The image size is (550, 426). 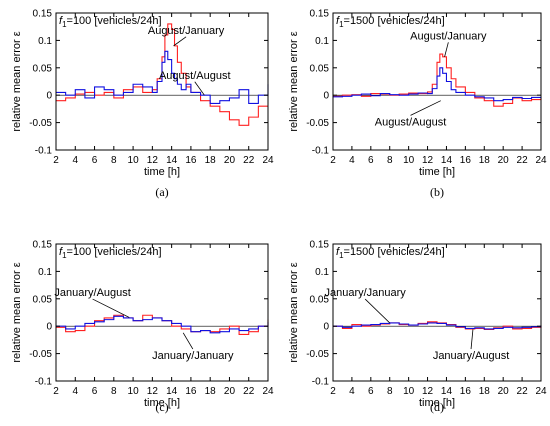 I want to click on panel-caption: (a), so click(x=161, y=192).